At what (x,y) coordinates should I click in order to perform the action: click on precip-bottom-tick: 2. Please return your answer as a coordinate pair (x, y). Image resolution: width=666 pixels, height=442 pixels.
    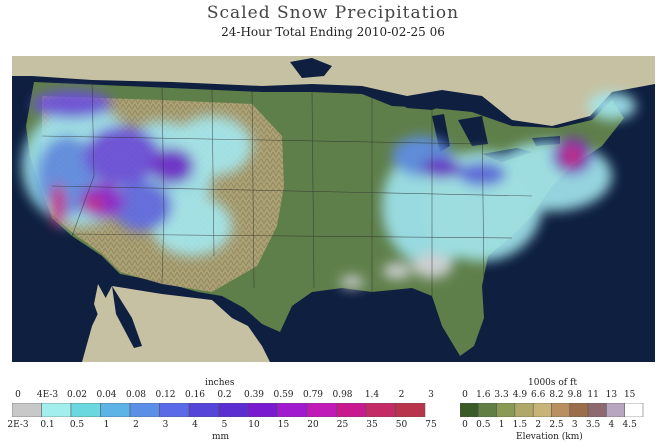
    Looking at the image, I should click on (136, 425).